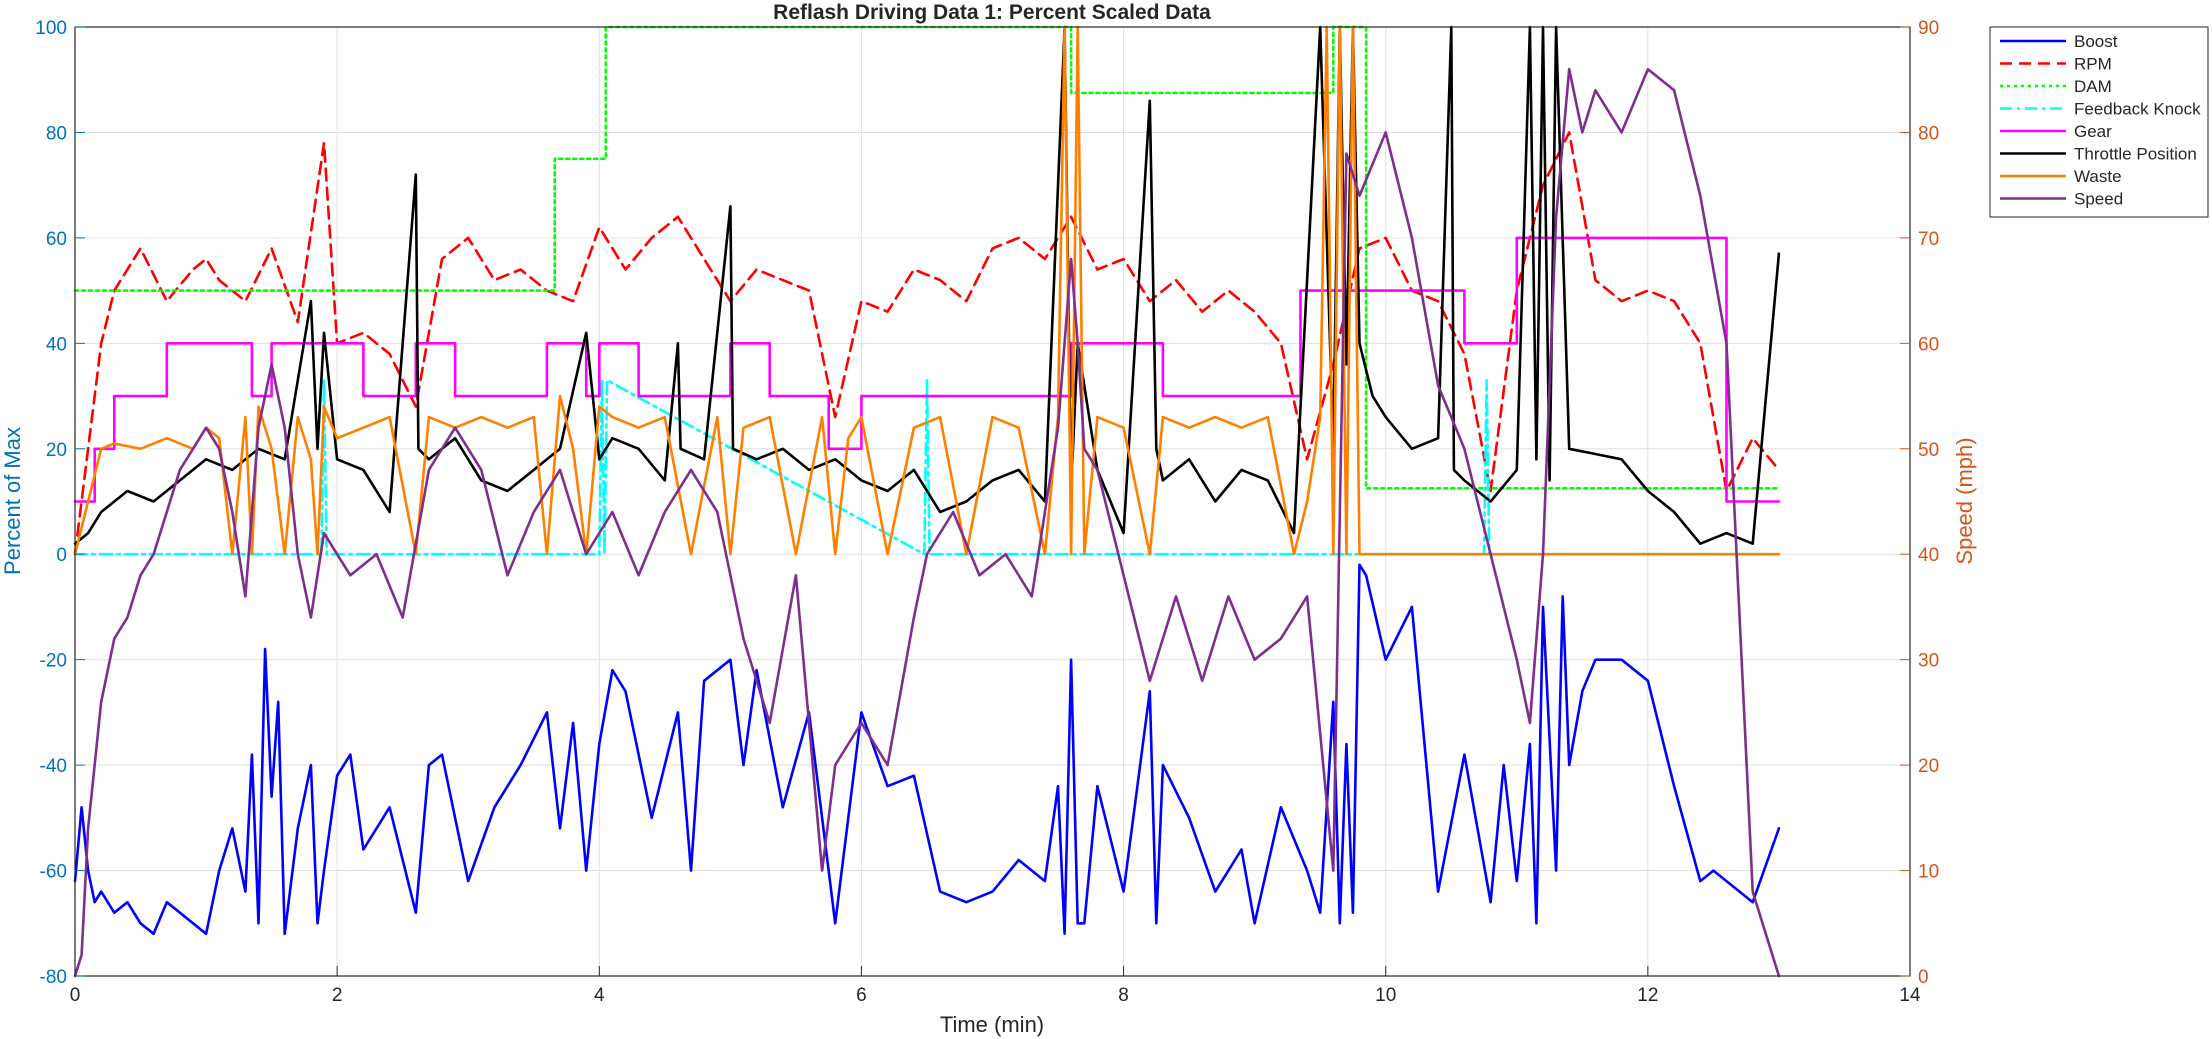 The height and width of the screenshot is (1039, 2212). Describe the element at coordinates (56, 344) in the screenshot. I see `y-tick-label: 40` at that location.